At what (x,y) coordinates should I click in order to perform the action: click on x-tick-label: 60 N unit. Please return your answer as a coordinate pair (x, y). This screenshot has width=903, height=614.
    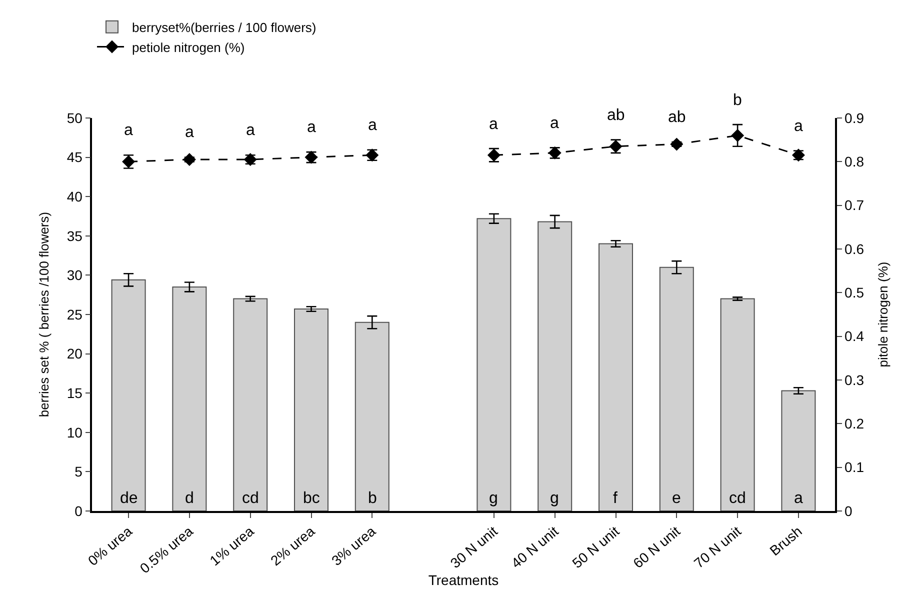
    Looking at the image, I should click on (657, 547).